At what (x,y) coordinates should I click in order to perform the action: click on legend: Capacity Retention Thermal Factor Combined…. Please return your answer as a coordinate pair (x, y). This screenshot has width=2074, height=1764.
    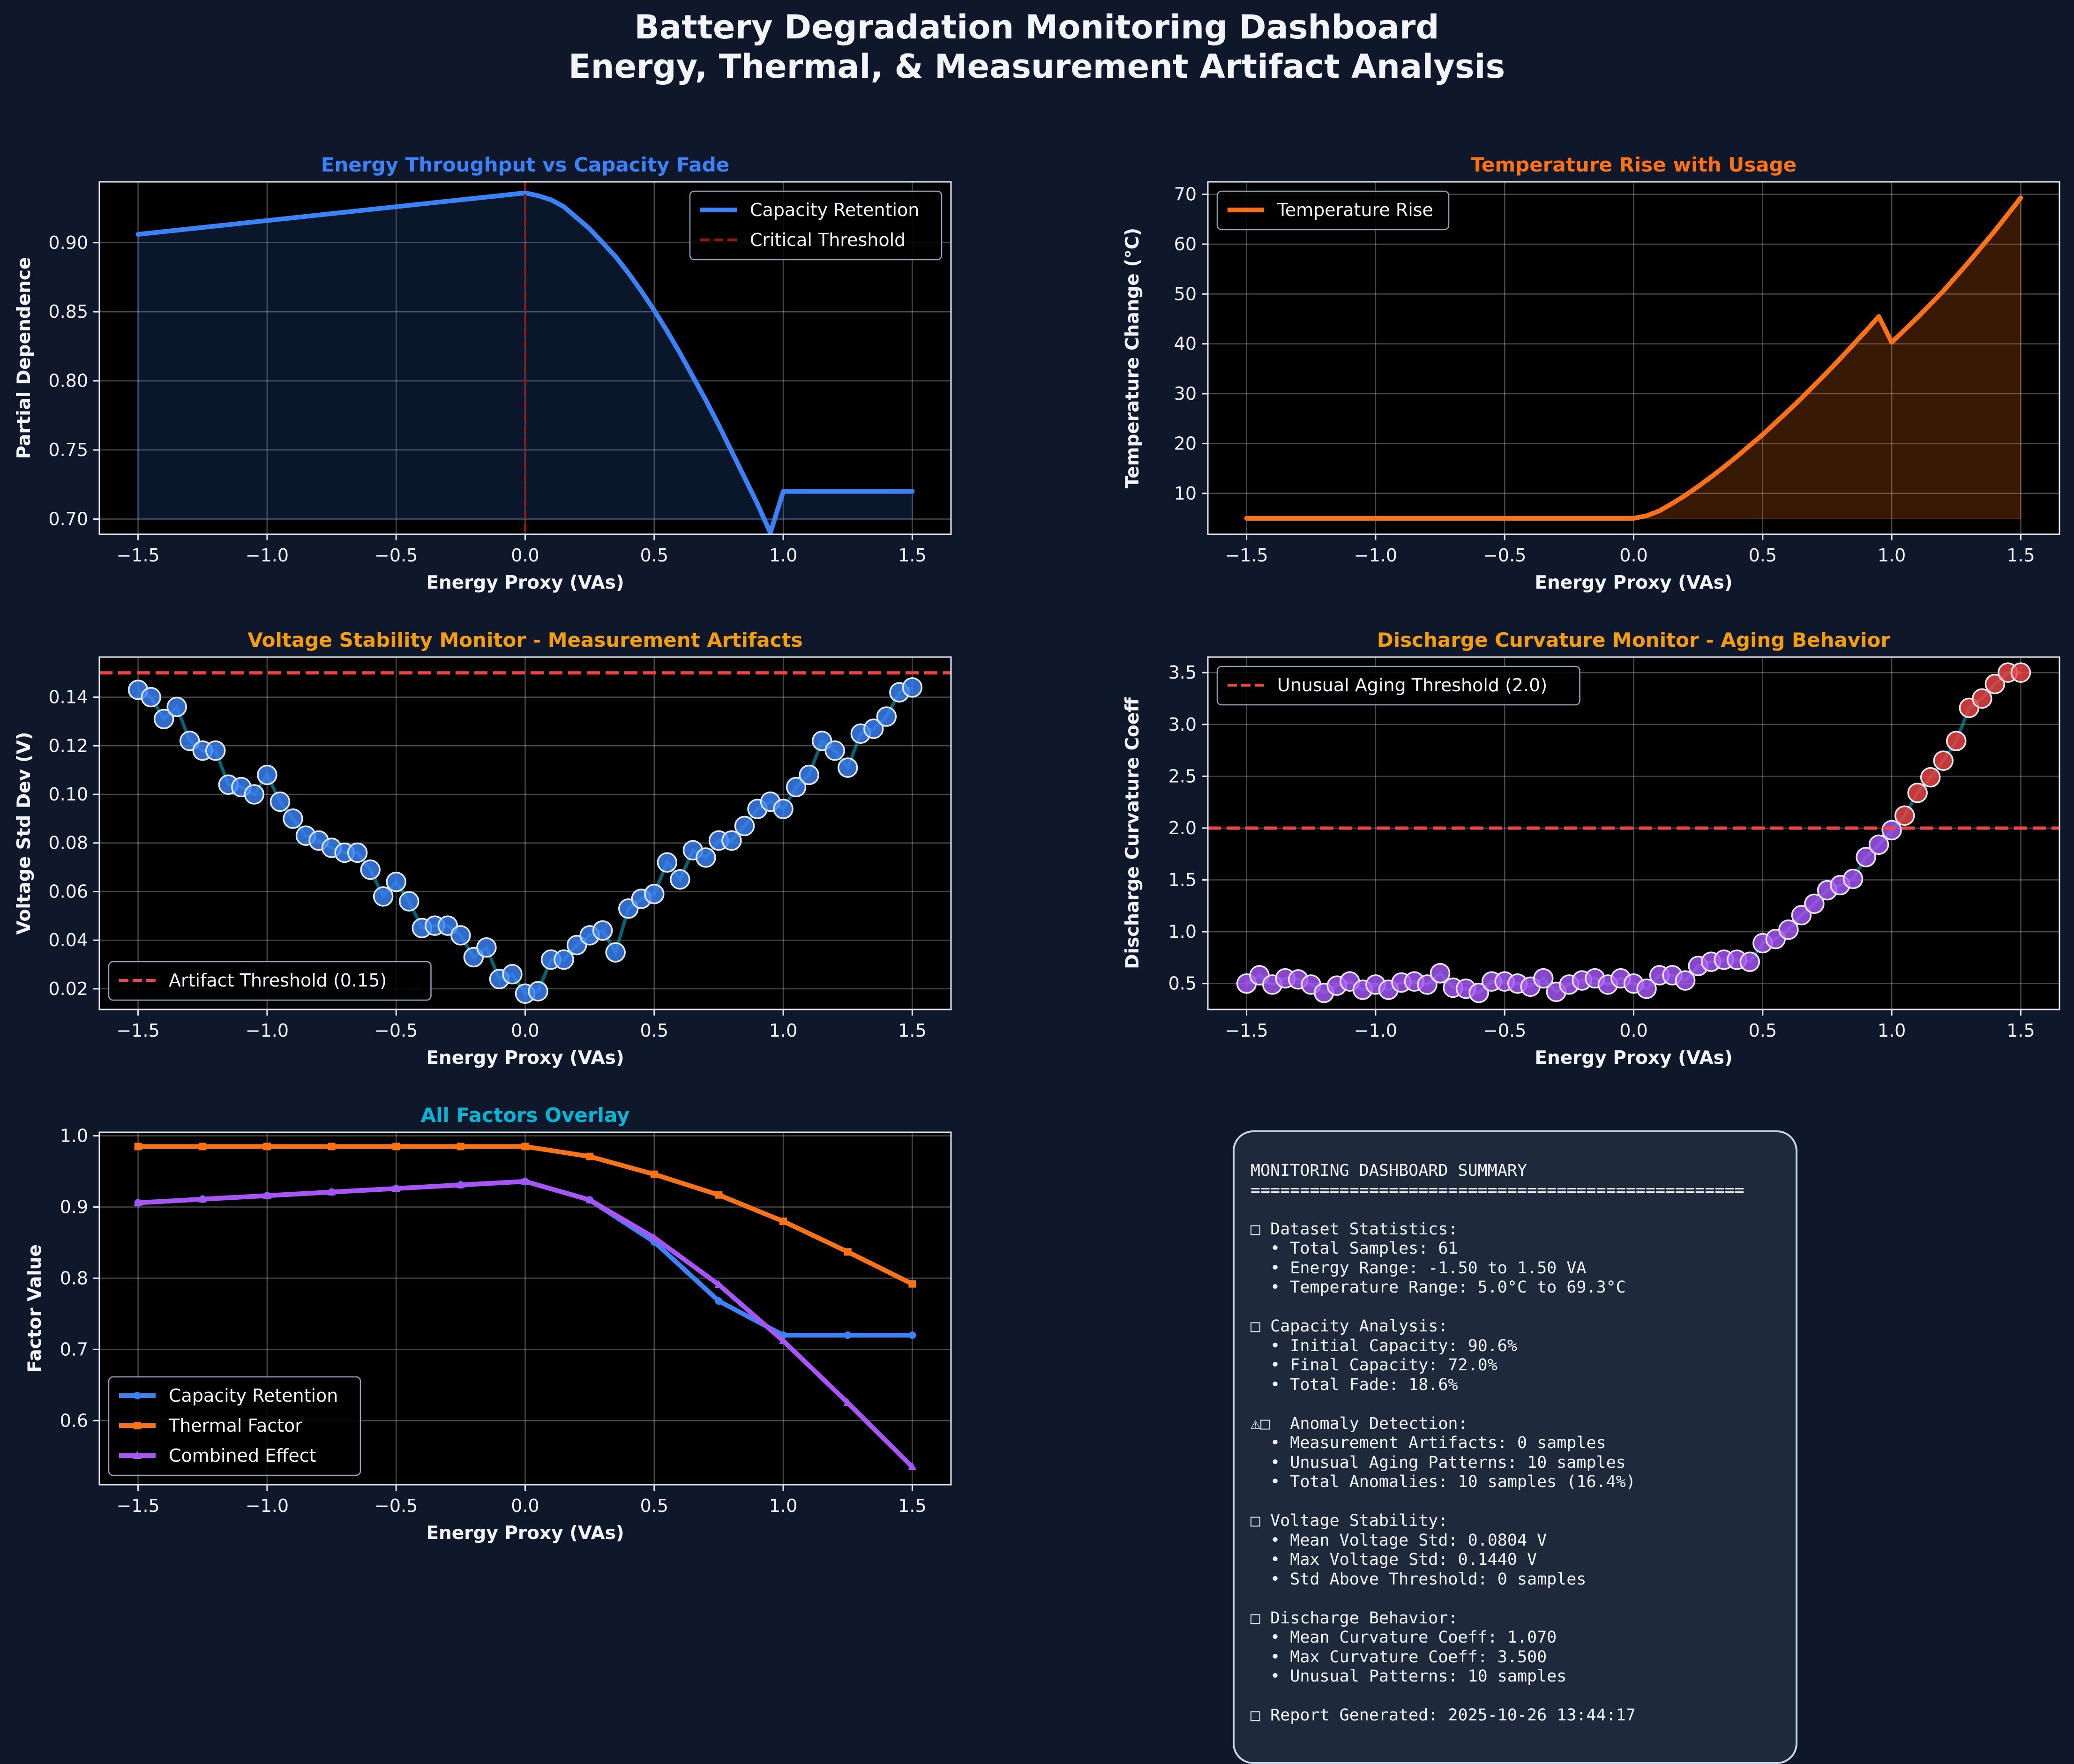
    Looking at the image, I should click on (234, 1426).